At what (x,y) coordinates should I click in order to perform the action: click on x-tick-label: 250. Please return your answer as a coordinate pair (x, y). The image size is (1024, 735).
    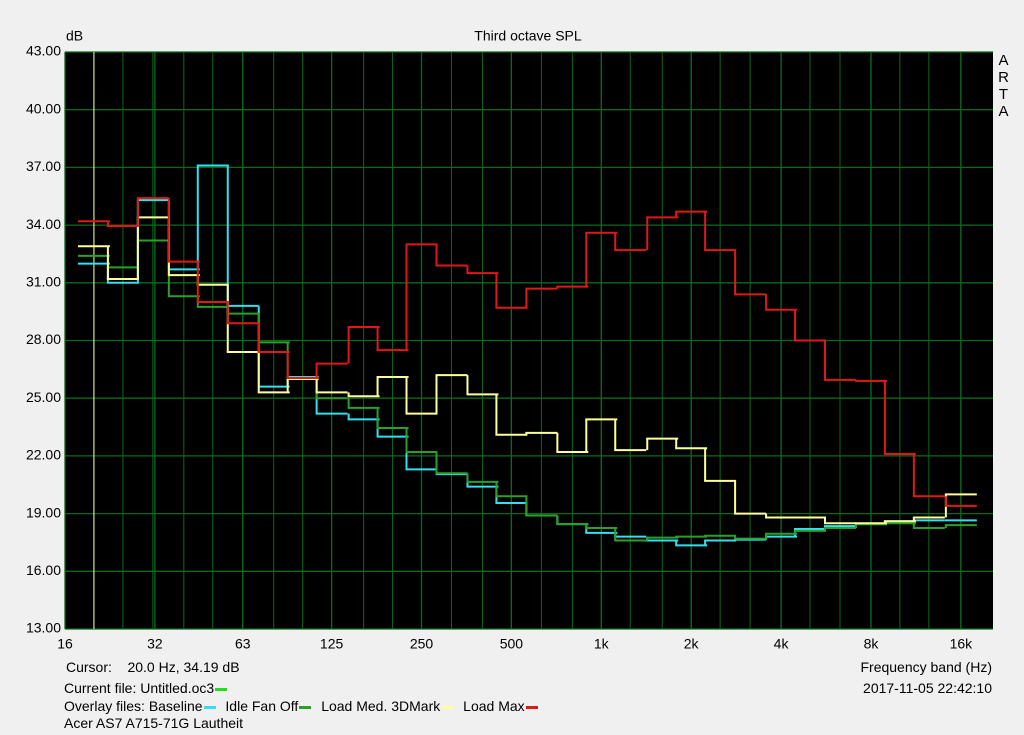
    Looking at the image, I should click on (422, 643).